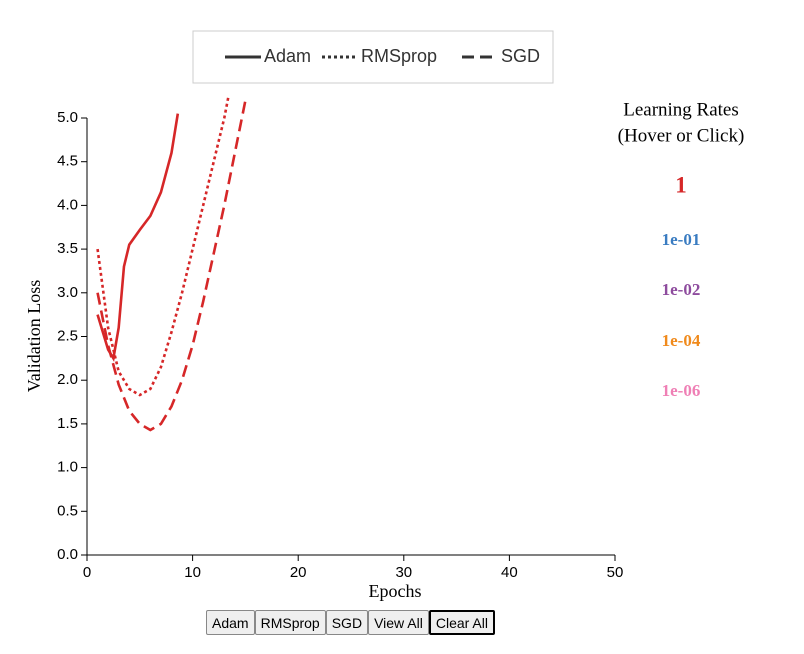 This screenshot has height=654, width=804. Describe the element at coordinates (67, 161) in the screenshot. I see `y-tick-label: 4.5` at that location.